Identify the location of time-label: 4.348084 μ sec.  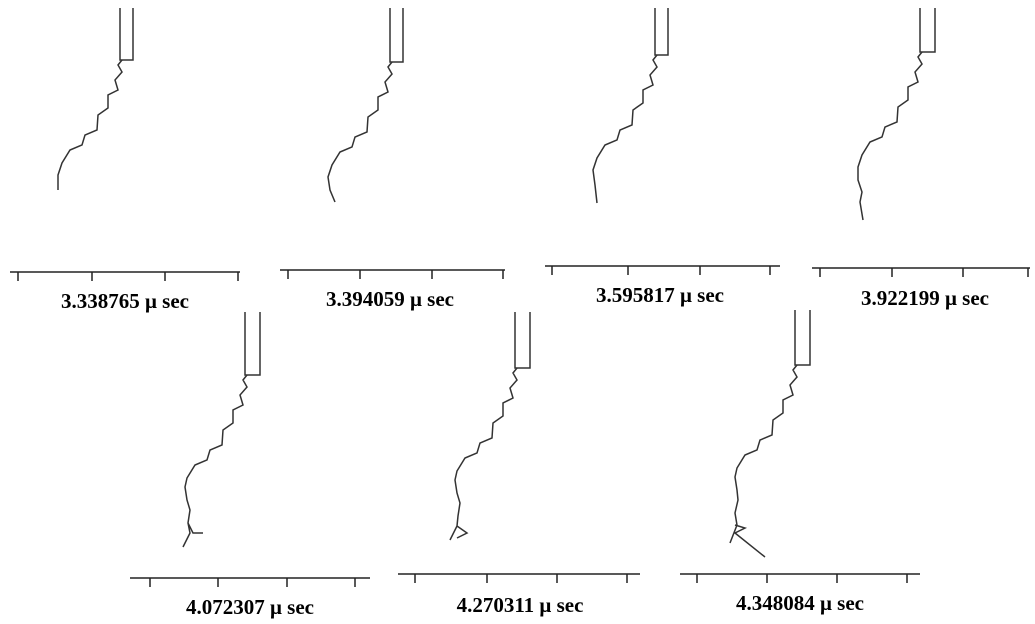
(800, 603).